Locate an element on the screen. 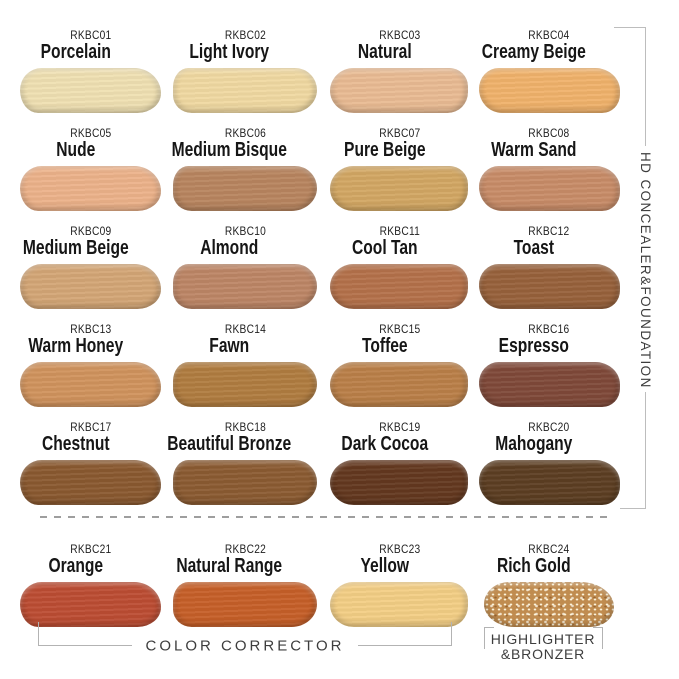 Image resolution: width=679 pixels, height=679 pixels. swatch-cell: RKBC24 Rich Gold is located at coordinates (549, 589).